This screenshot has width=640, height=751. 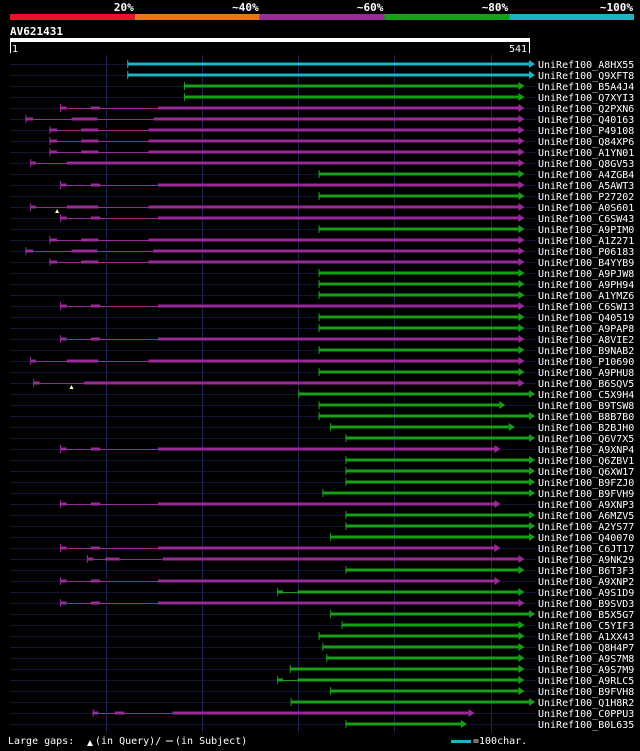 I want to click on hit-row: UniRef100_Q6V7X5, so click(x=322, y=439).